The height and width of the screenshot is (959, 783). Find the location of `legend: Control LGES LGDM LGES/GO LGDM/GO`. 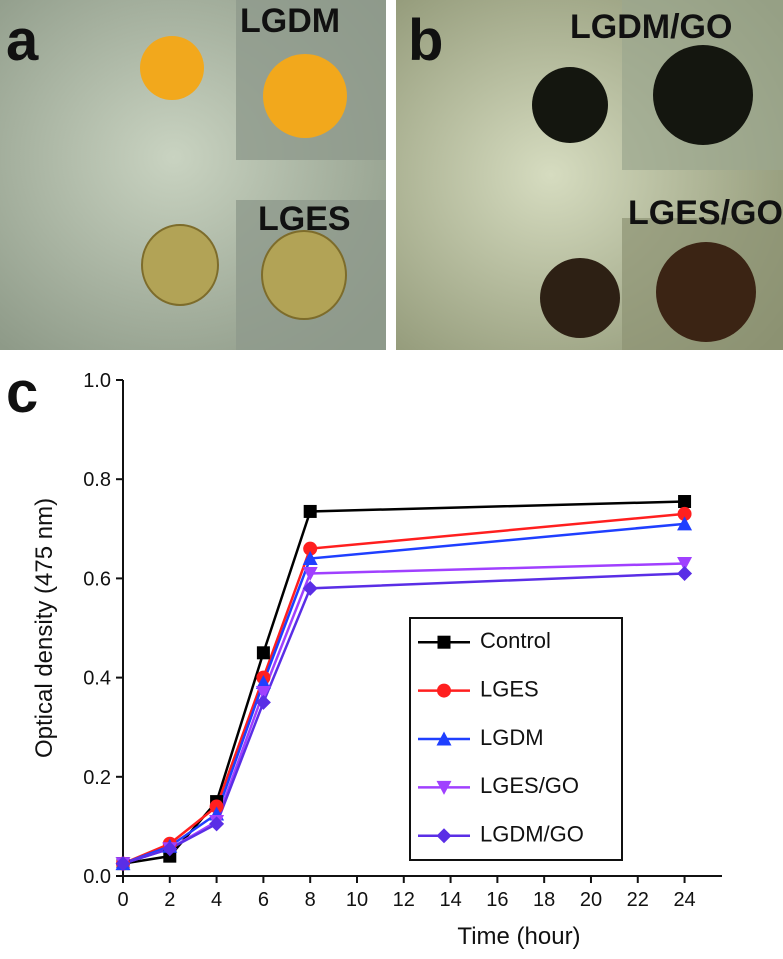

legend: Control LGES LGDM LGES/GO LGDM/GO is located at coordinates (516, 739).